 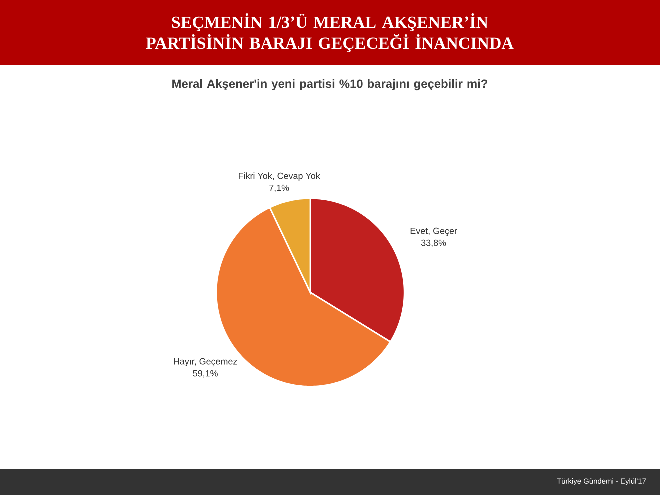 What do you see at coordinates (330, 85) in the screenshot?
I see `chart-subtitle: Meral Akşener'in yeni partisi %10 barajını geçebilir mi?` at bounding box center [330, 85].